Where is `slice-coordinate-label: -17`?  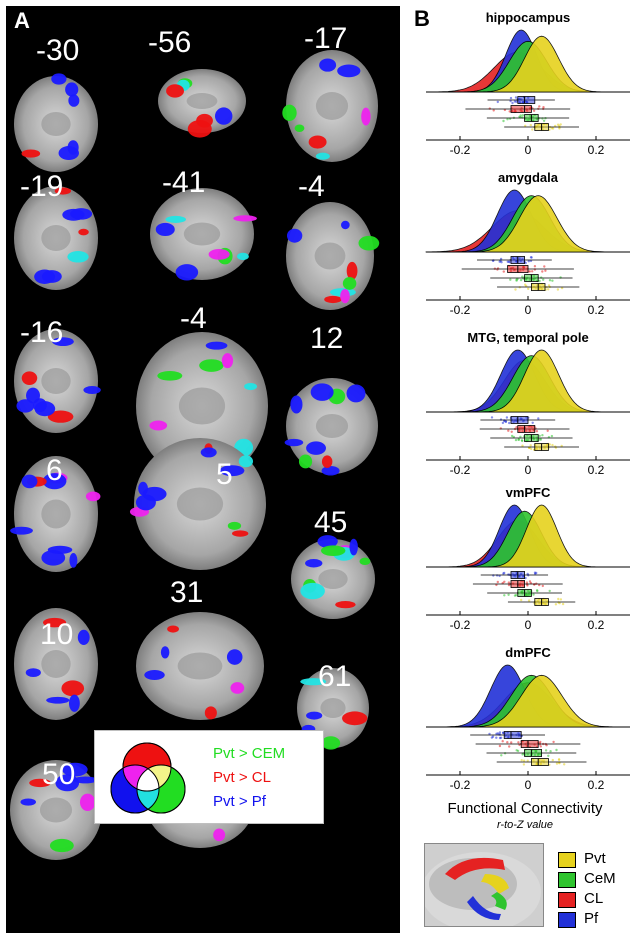
slice-coordinate-label: -17 is located at coordinates (326, 38).